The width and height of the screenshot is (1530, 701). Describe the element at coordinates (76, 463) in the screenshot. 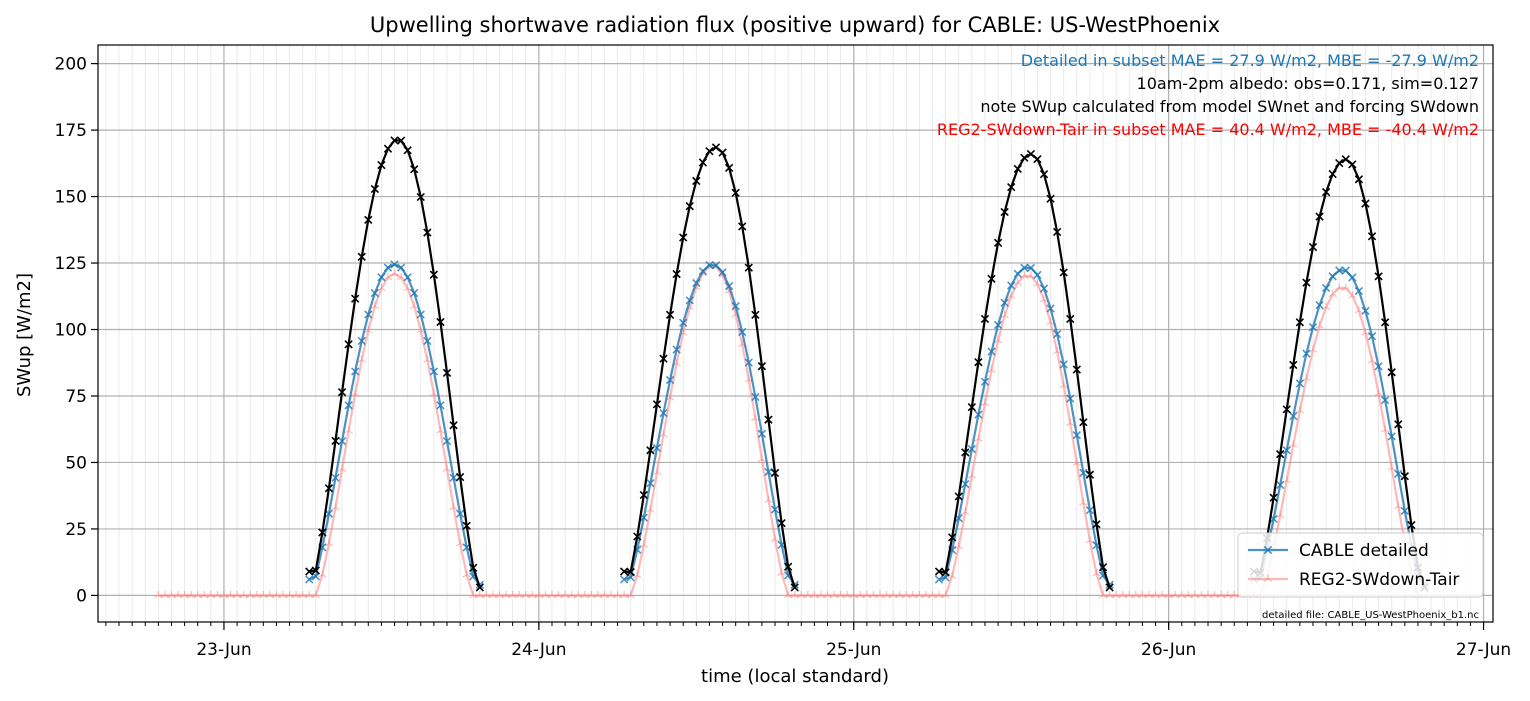

I see `y-tick-label: 50` at that location.